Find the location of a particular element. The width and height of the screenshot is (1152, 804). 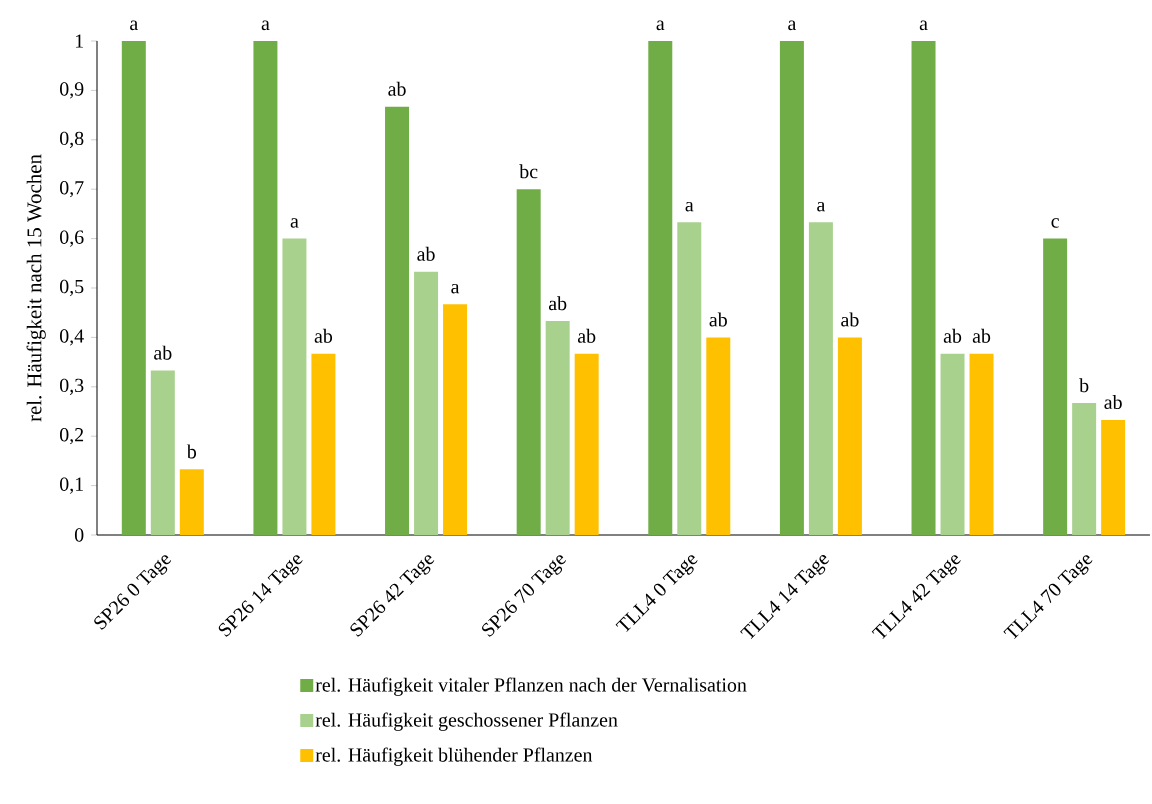

y-axis-title: rel. Häufigkeit nach 15 Wochen is located at coordinates (36, 288).